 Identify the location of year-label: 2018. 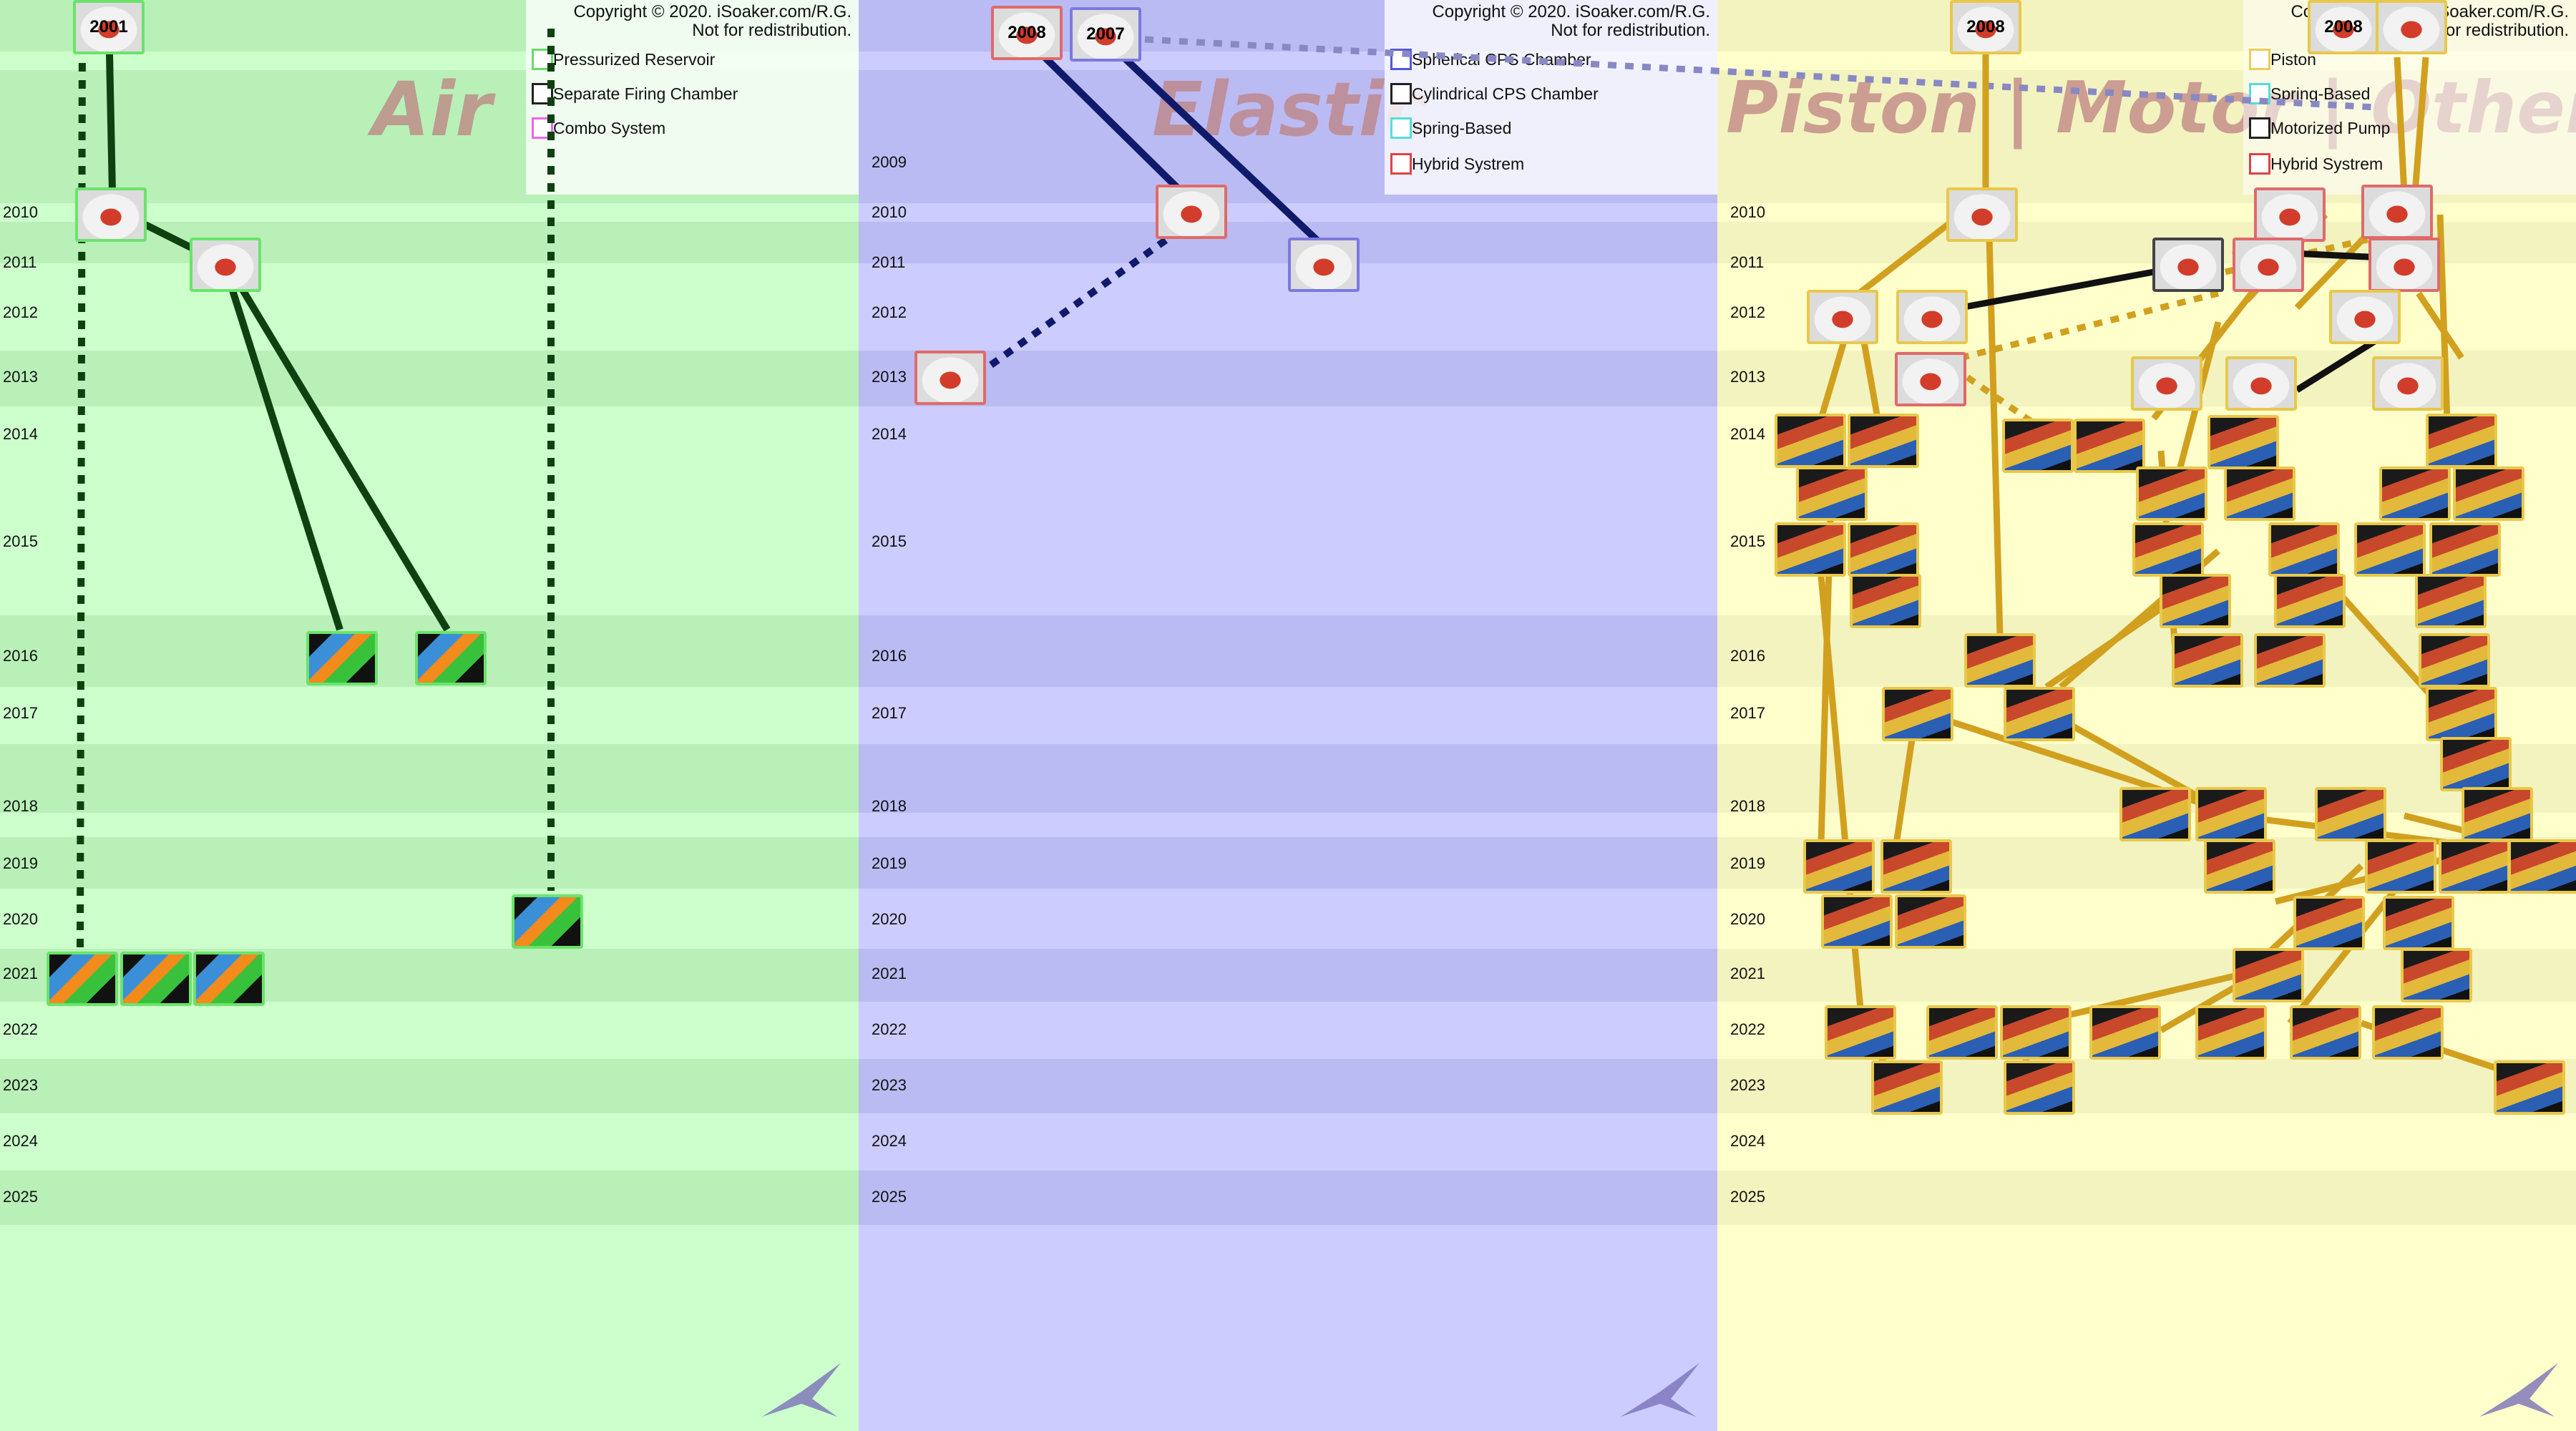
(889, 806).